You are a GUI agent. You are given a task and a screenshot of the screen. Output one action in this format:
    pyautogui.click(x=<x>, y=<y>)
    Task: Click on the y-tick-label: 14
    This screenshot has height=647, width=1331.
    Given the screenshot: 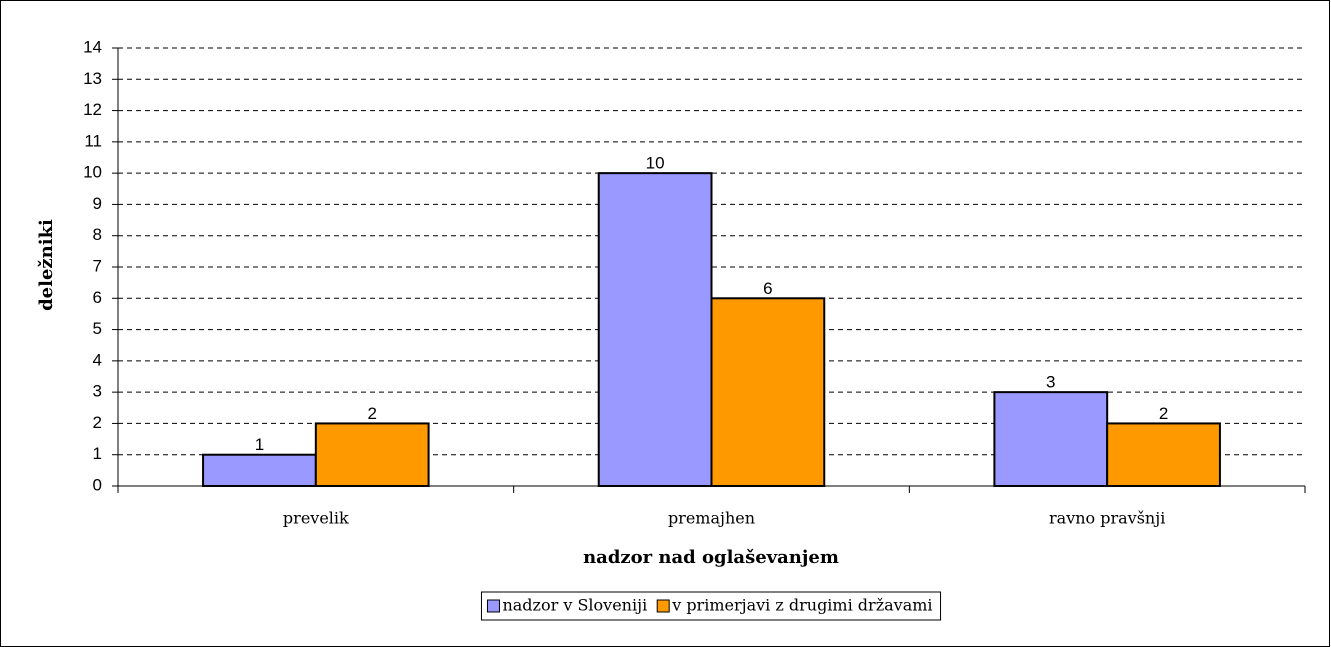 What is the action you would take?
    pyautogui.click(x=92, y=46)
    